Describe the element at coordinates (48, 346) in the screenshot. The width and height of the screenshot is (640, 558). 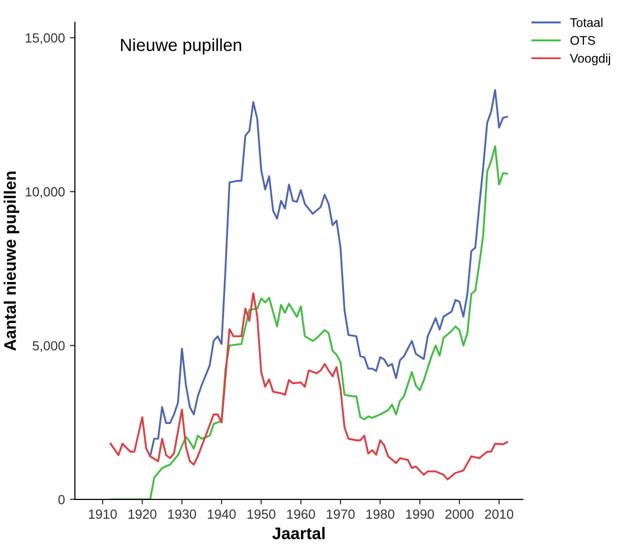
I see `y-tick-label: 5,000` at that location.